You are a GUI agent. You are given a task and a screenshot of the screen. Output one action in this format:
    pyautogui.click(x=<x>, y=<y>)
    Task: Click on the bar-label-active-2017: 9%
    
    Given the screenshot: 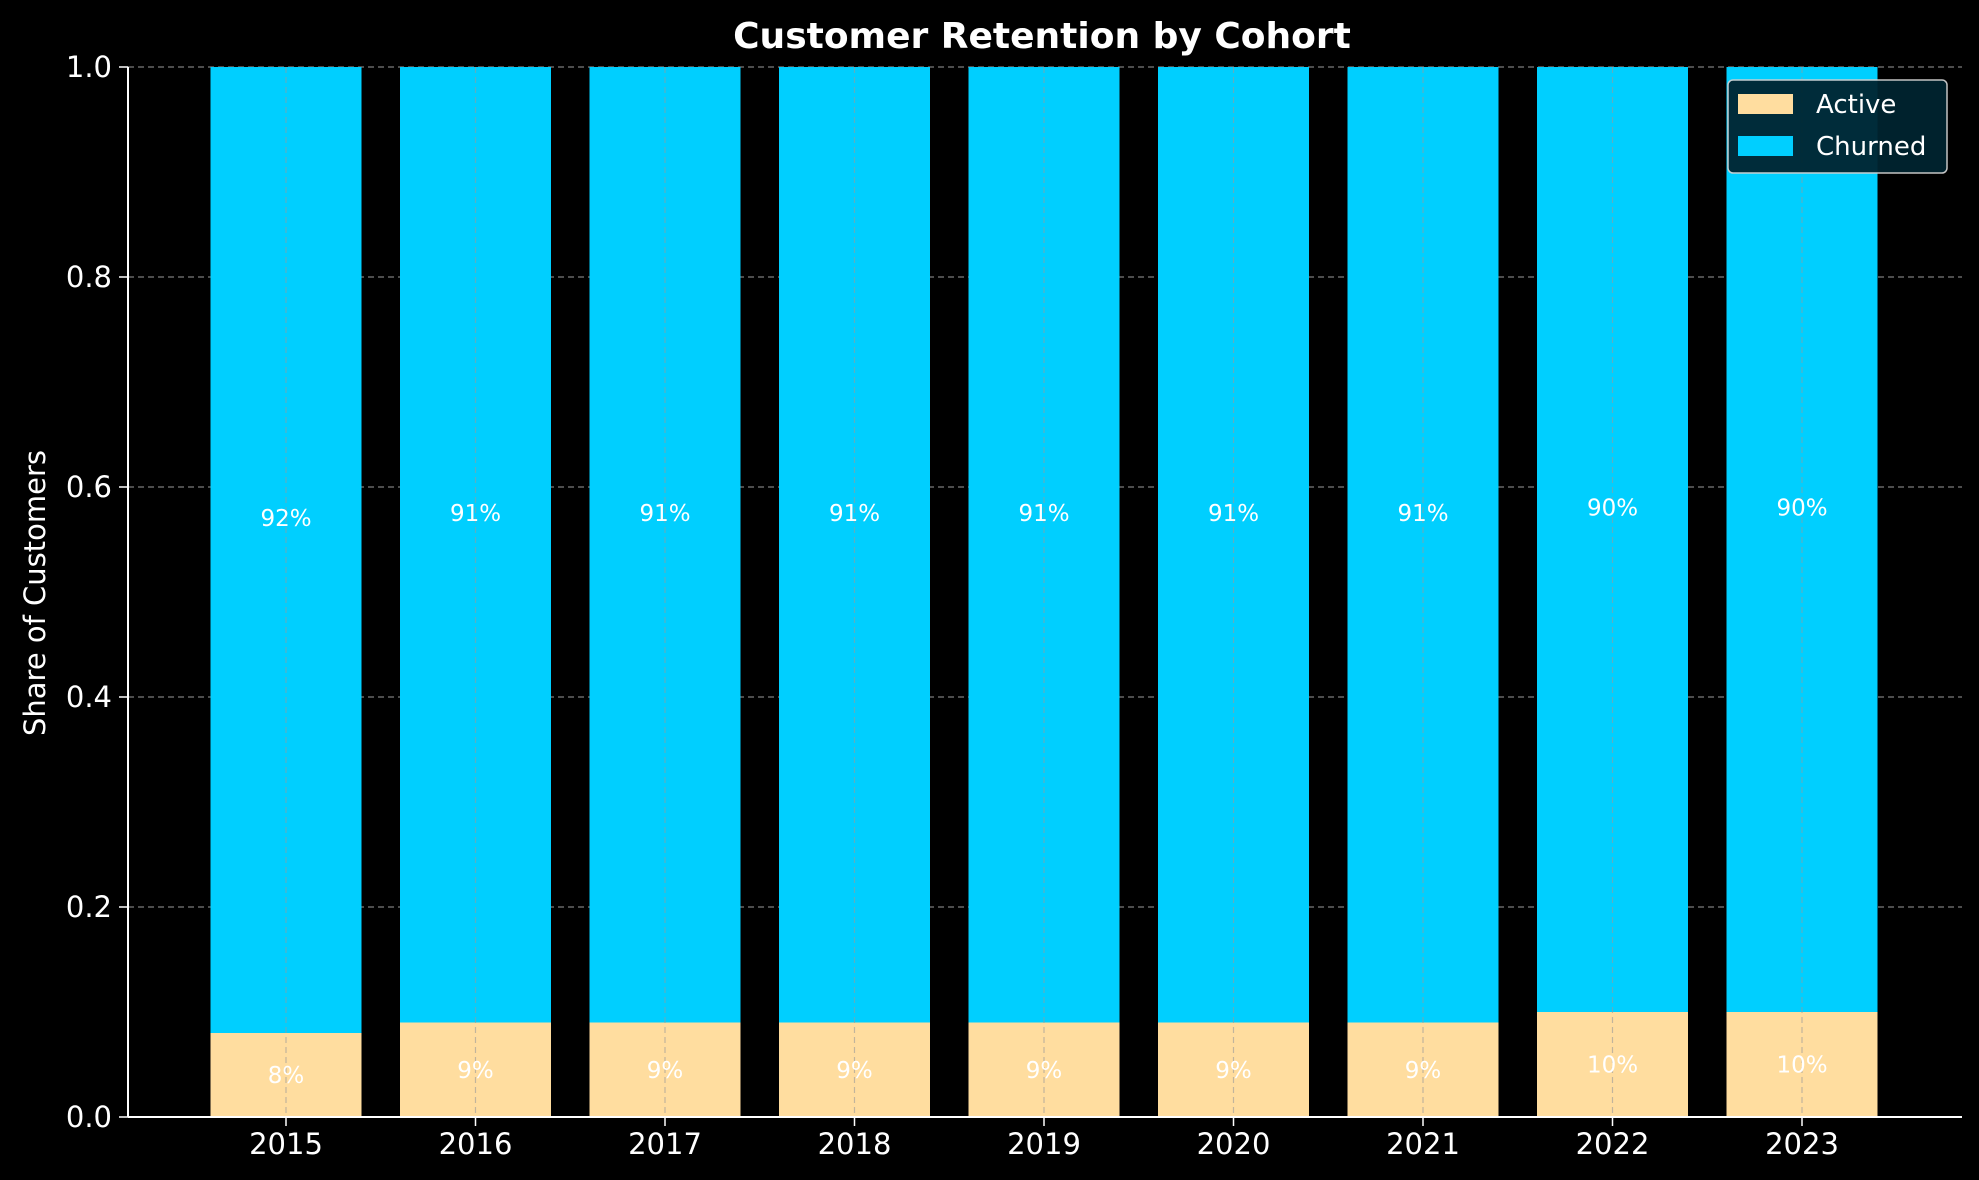 What is the action you would take?
    pyautogui.click(x=665, y=1071)
    